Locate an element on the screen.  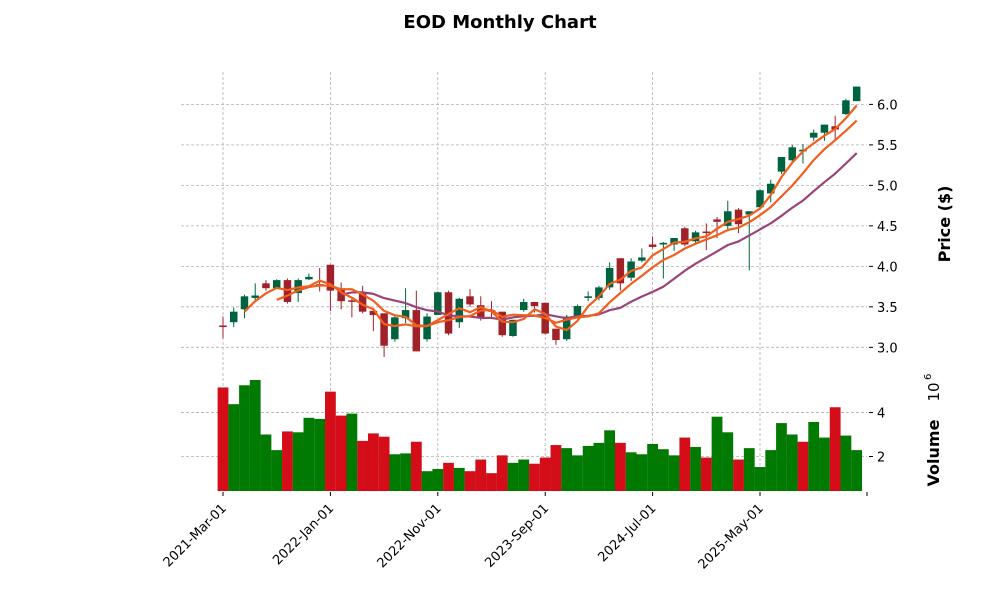
volume-tick-label: 4 is located at coordinates (881, 414).